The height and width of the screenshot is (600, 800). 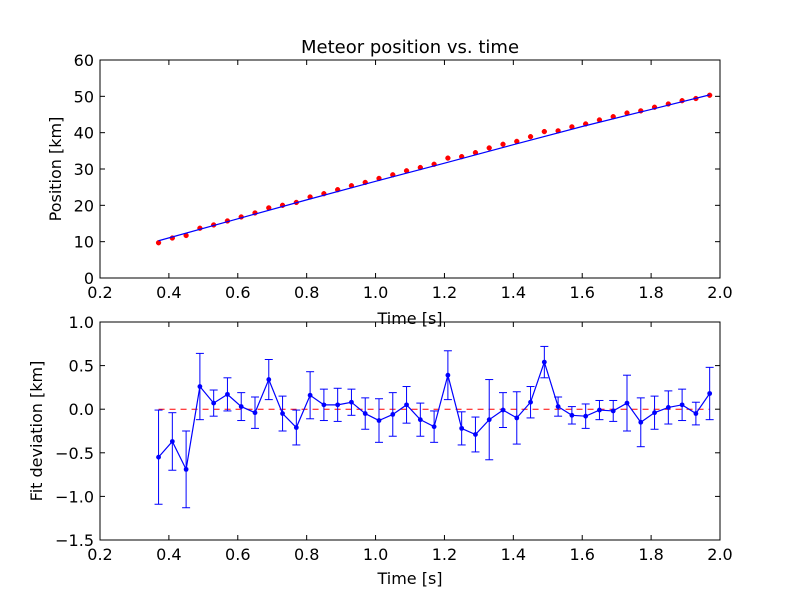 I want to click on position-y-tick-label: 30, so click(x=84, y=169).